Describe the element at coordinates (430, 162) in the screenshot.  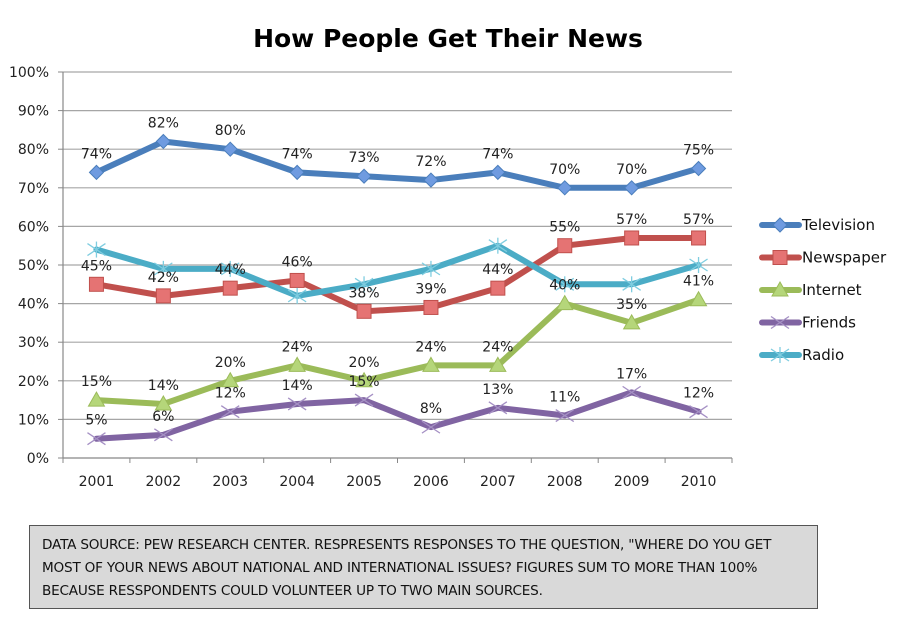
I see `television-data-label: 72%` at that location.